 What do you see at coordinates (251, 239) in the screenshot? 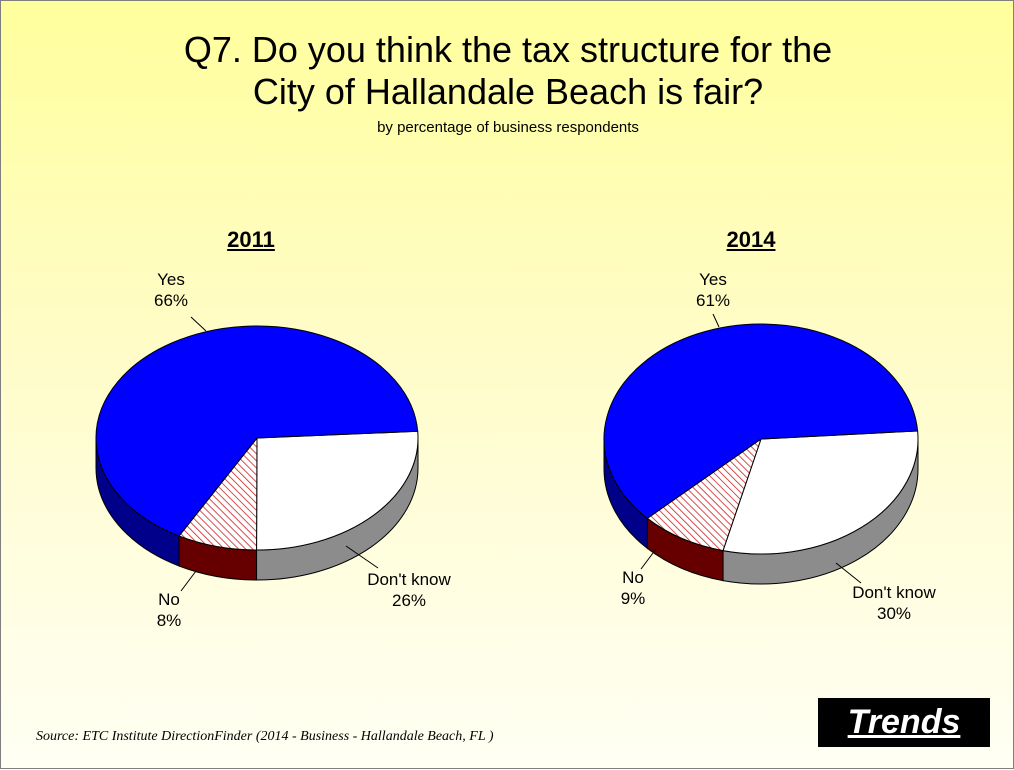
I see `pie-title-2011: 2011` at bounding box center [251, 239].